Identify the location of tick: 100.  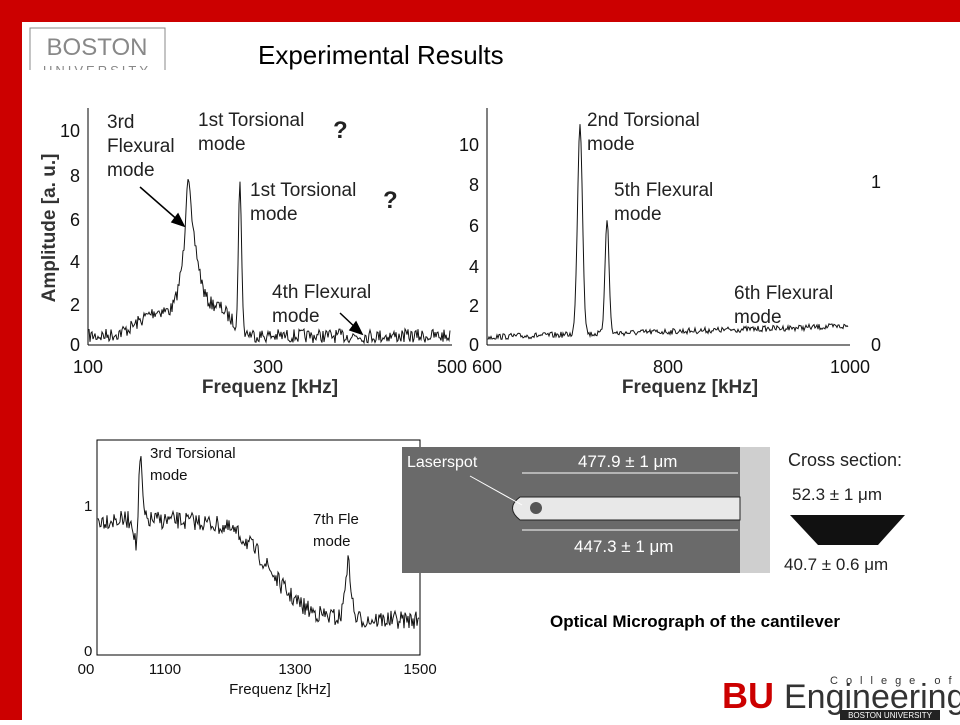
(88, 367).